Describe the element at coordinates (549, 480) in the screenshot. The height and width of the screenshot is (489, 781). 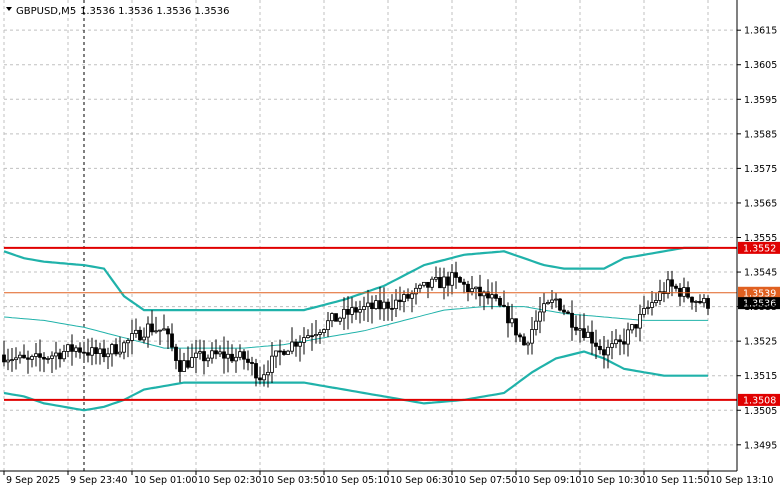
I see `x-tick-label: 10 Sep 09:10` at that location.